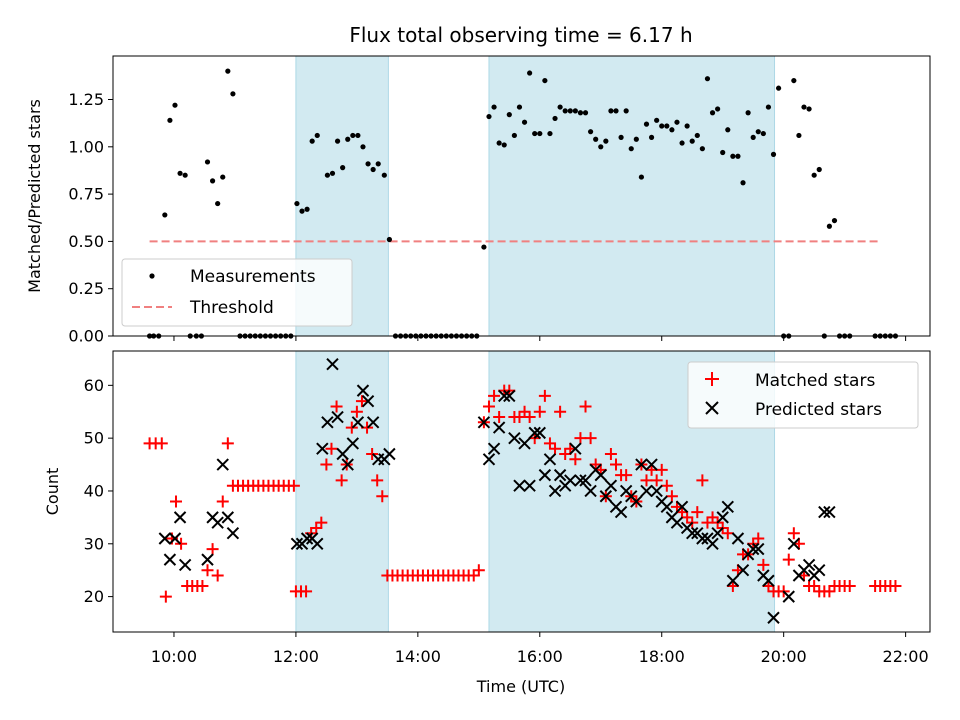 This screenshot has width=960, height=720. Describe the element at coordinates (418, 656) in the screenshot. I see `x-tick-label: 14:00` at that location.